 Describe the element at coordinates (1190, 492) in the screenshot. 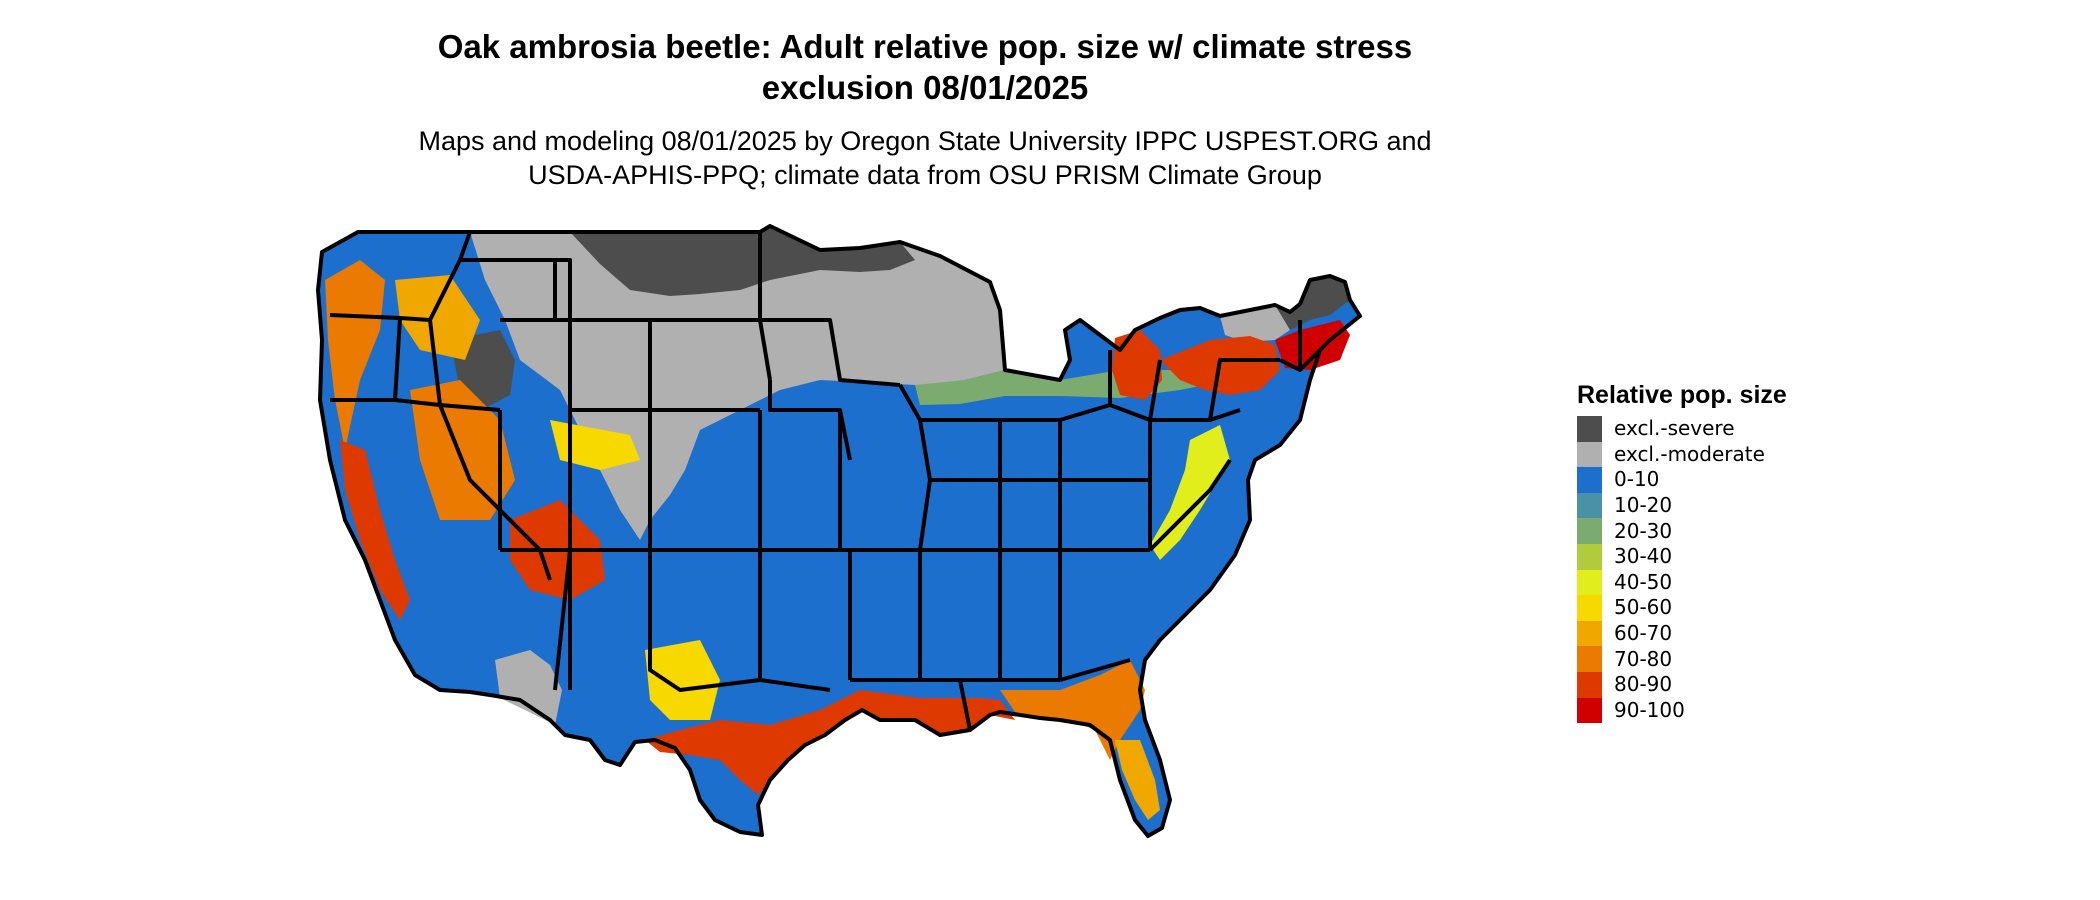

I see `zone-warm-appalachia` at that location.